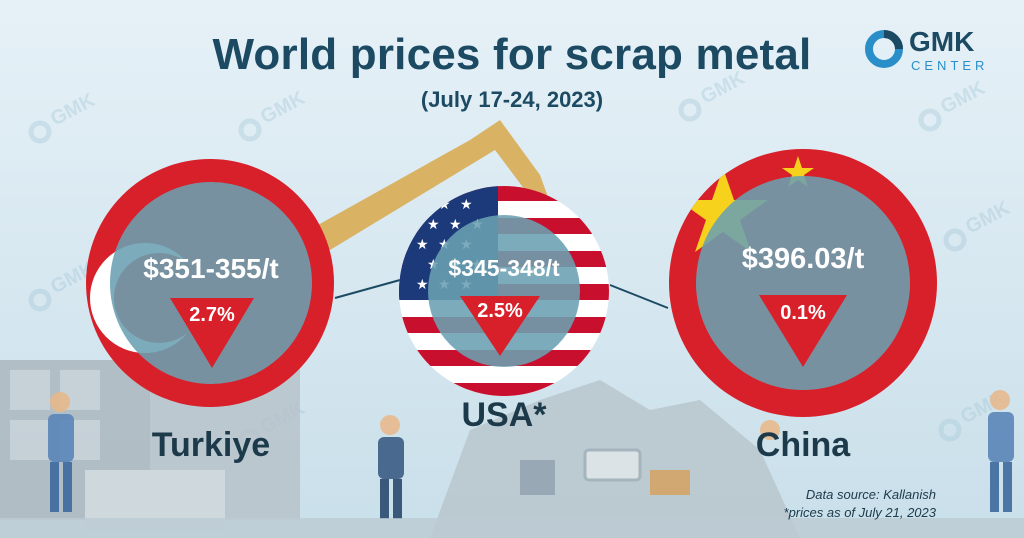 The width and height of the screenshot is (1024, 538). Describe the element at coordinates (212, 315) in the screenshot. I see `turkiye-change: 2.7%` at that location.